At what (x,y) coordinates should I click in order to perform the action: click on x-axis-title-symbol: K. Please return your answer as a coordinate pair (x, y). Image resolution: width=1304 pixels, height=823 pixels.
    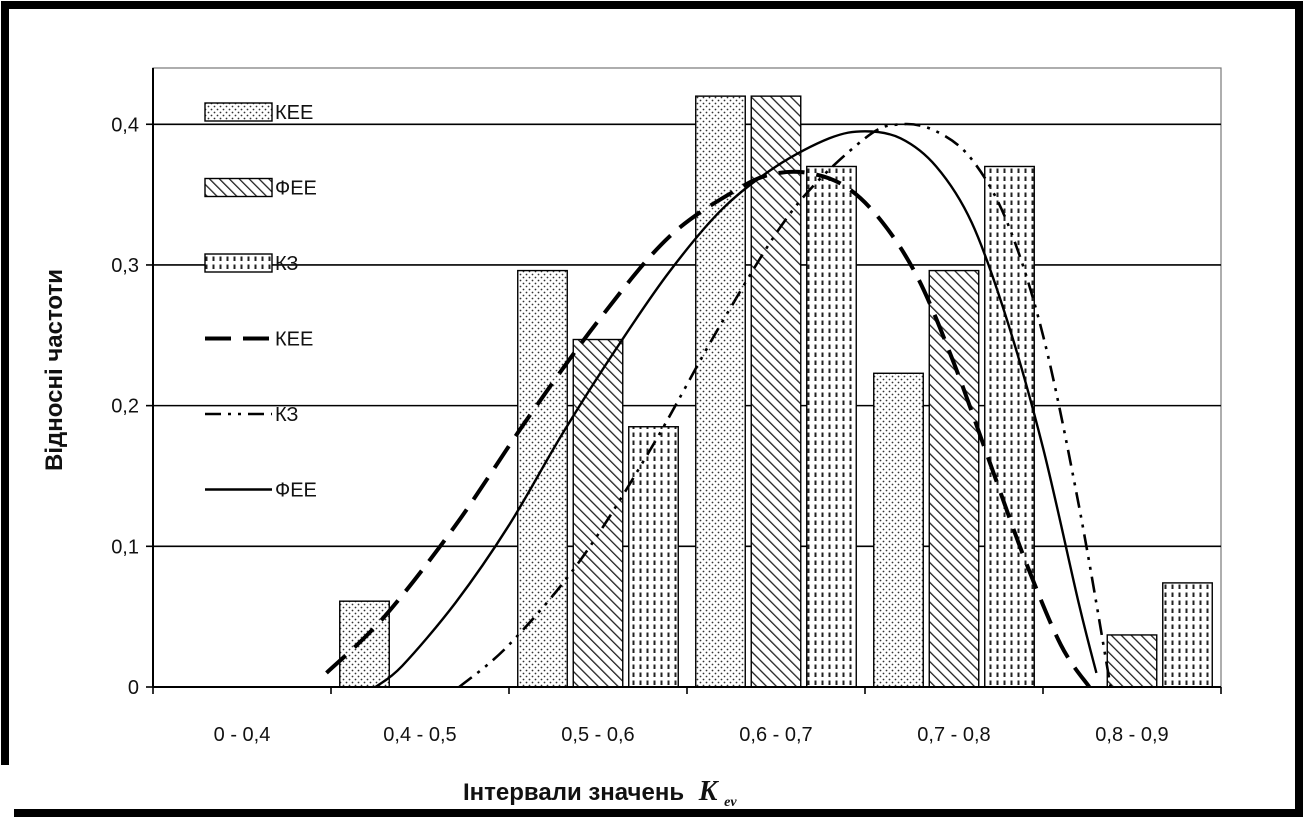
    Looking at the image, I should click on (709, 791).